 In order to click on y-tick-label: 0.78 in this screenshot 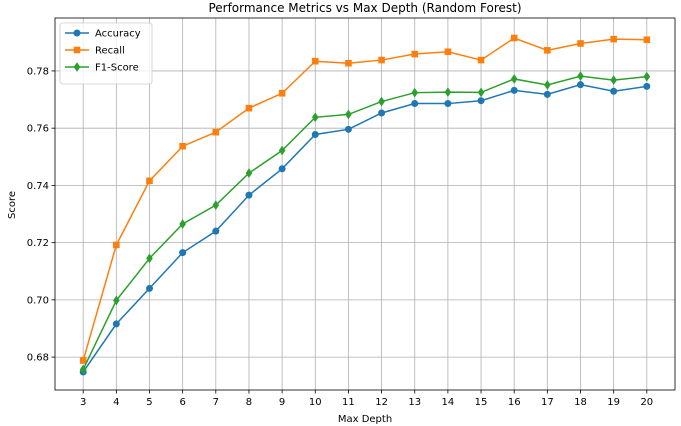, I will do `click(38, 71)`.